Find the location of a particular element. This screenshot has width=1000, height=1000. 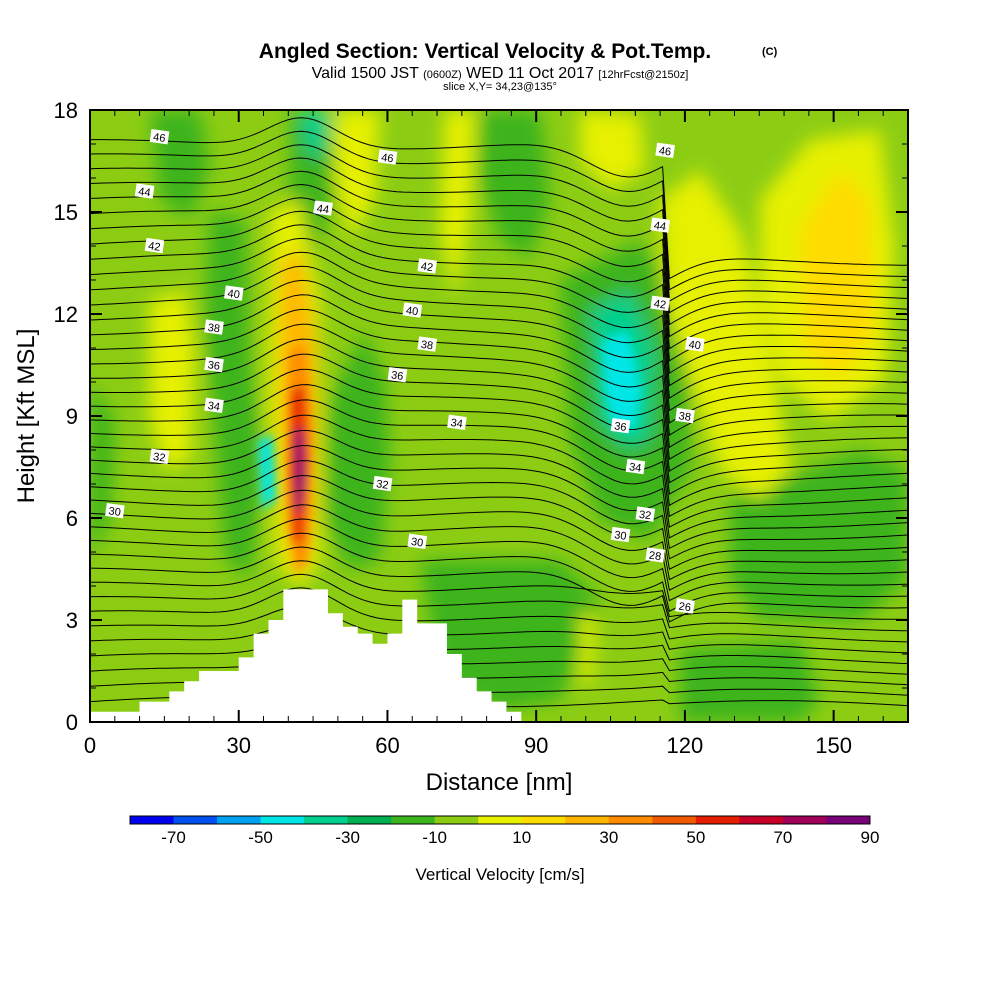

chart-title-unit: (C) is located at coordinates (770, 52).